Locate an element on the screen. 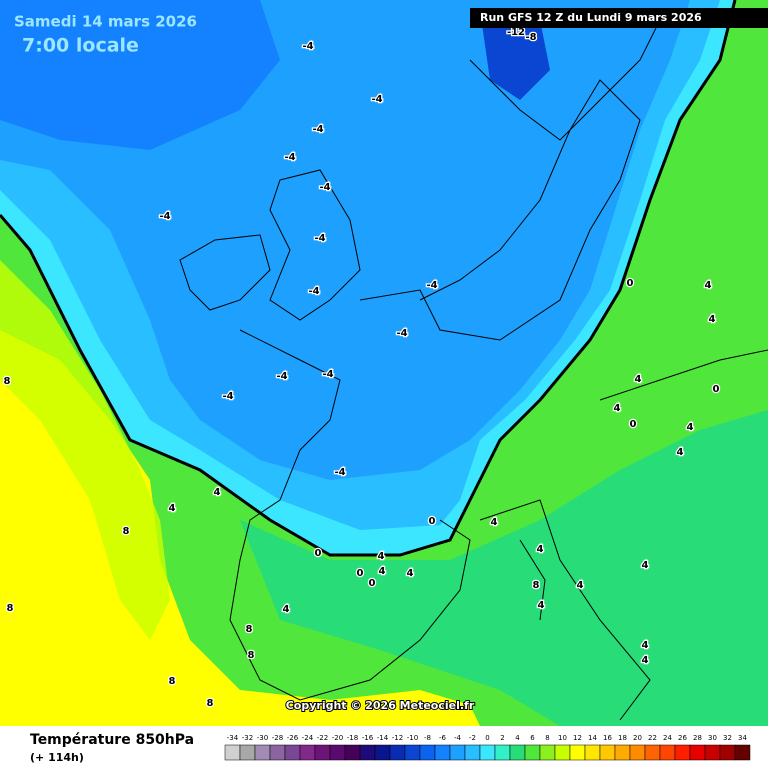 This screenshot has width=768, height=772. legend-label: 20 is located at coordinates (637, 738).